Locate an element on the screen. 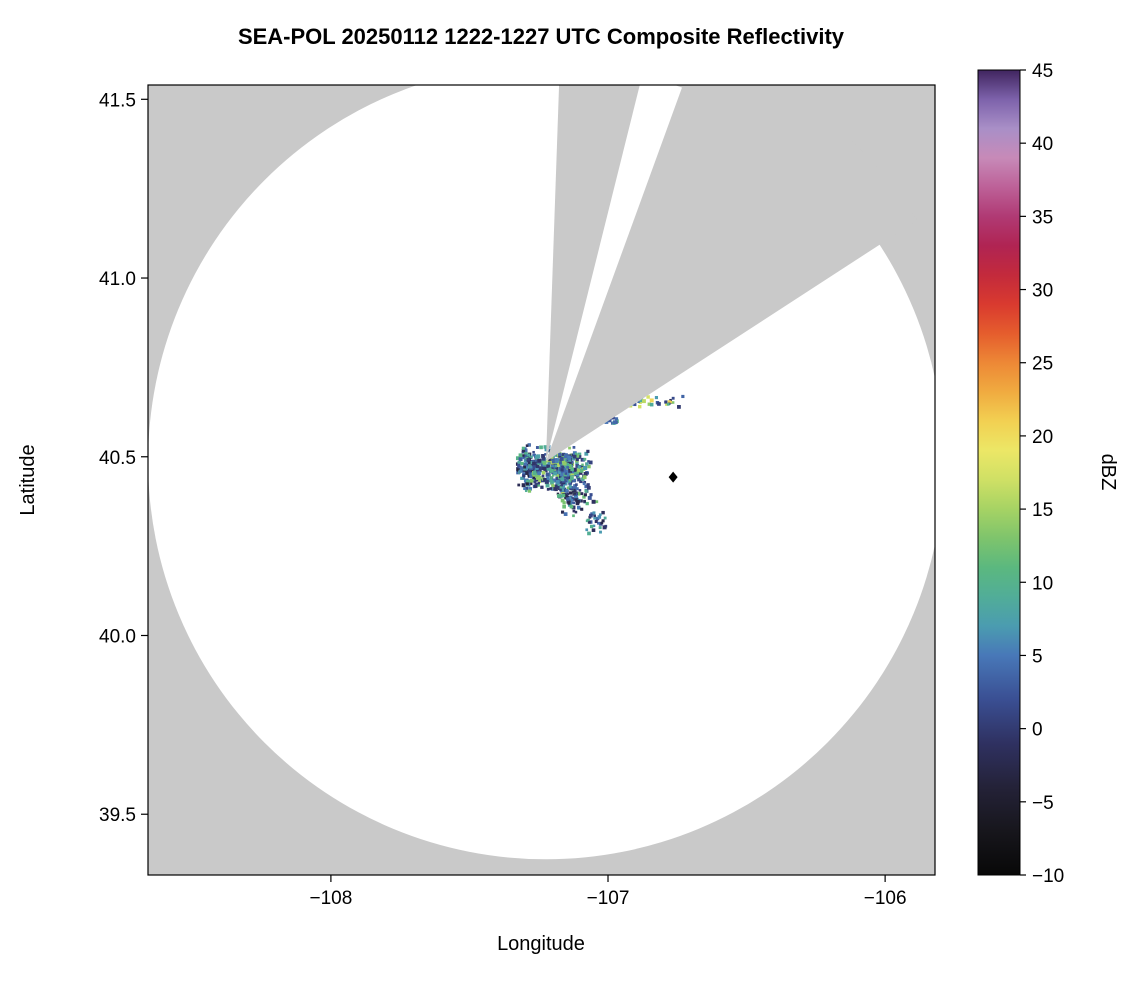 The image size is (1146, 995). colorbar-tick-label: 10 is located at coordinates (1042, 583).